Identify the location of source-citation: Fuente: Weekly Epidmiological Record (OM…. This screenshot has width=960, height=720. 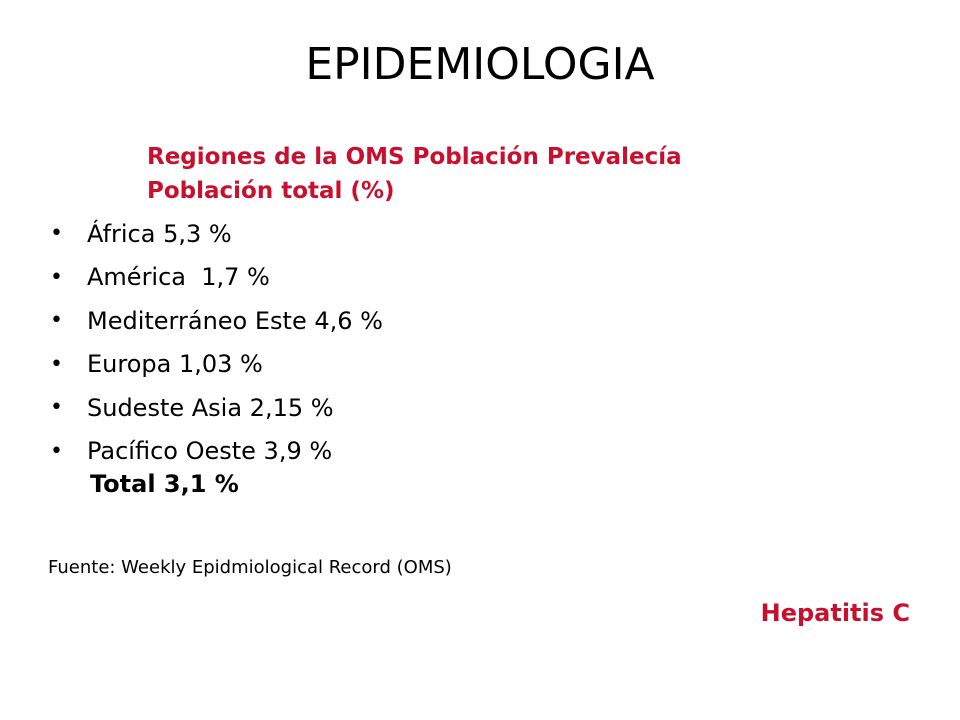
(250, 567).